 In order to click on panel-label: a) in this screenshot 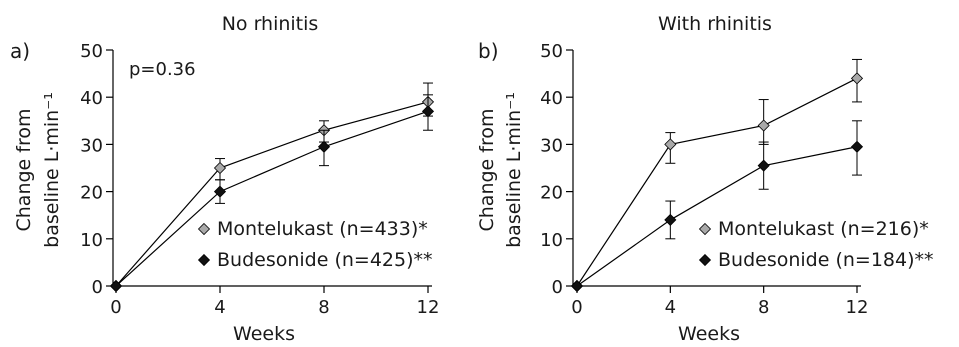, I will do `click(20, 51)`.